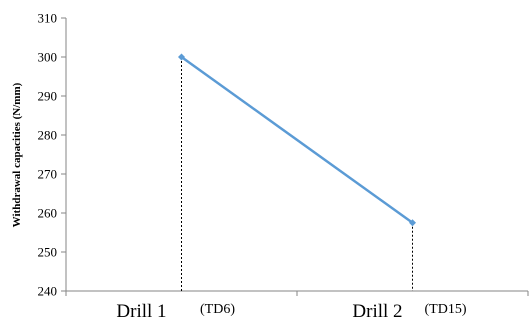  I want to click on y-tick-label: 300, so click(48, 57).